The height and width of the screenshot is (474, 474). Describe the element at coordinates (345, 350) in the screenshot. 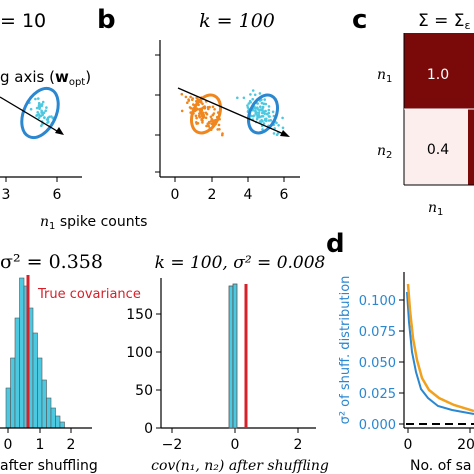

I see `bottom-right-ylabel: σ² of shuff. distribution` at that location.